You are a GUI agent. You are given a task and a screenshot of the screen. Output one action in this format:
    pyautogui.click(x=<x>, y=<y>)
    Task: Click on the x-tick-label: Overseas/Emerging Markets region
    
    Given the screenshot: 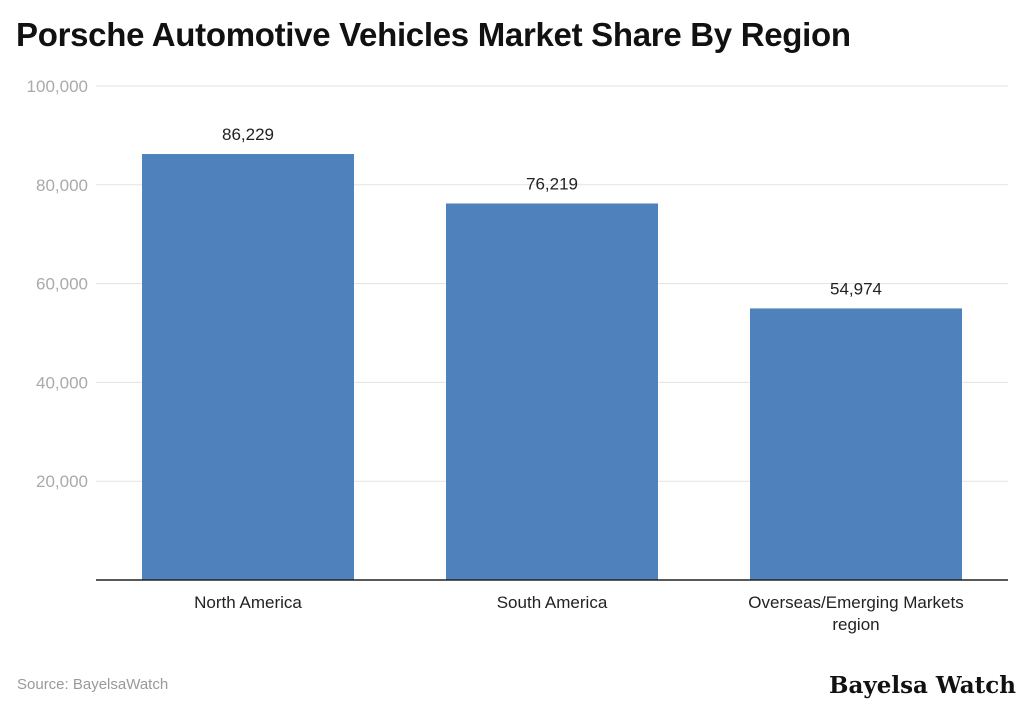 What is the action you would take?
    pyautogui.click(x=855, y=613)
    